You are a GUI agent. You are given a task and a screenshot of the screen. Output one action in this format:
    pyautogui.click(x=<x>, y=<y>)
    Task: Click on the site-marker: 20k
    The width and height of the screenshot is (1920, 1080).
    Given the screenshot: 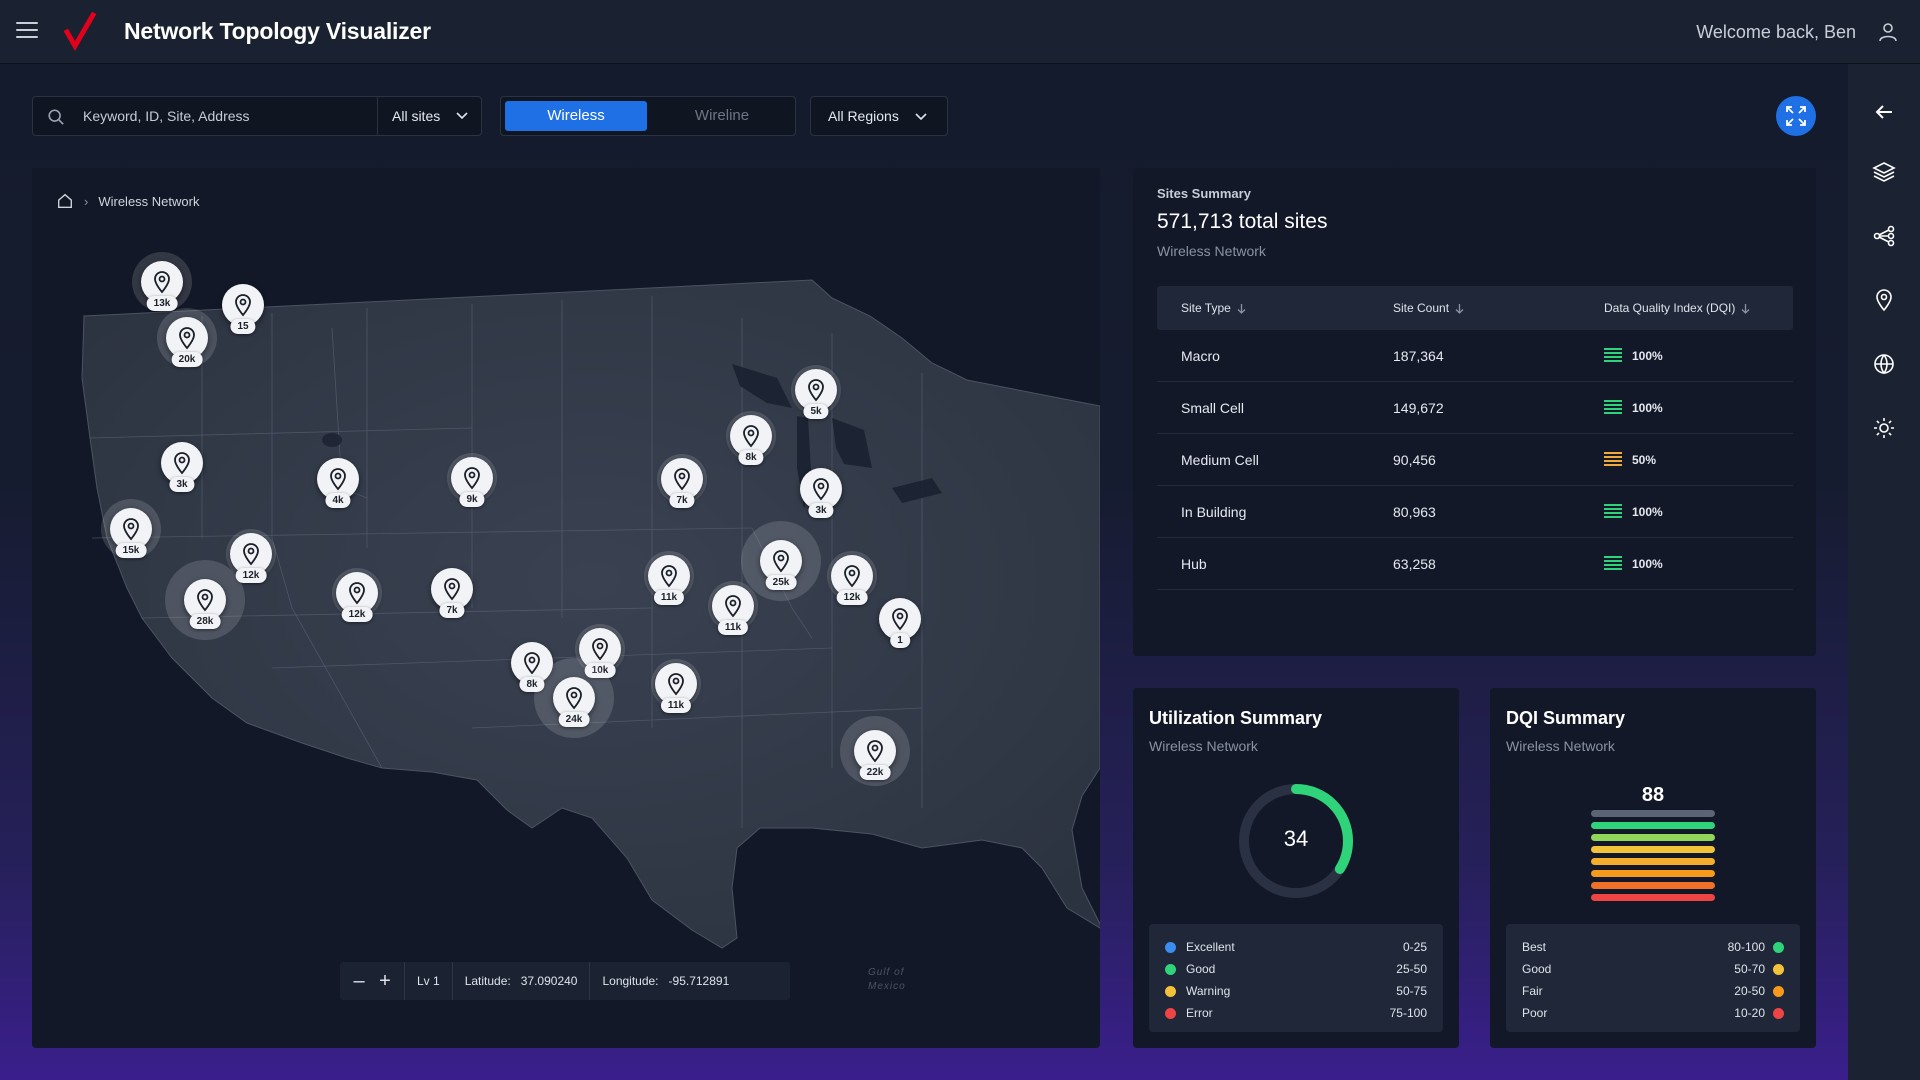 What is the action you would take?
    pyautogui.click(x=187, y=343)
    